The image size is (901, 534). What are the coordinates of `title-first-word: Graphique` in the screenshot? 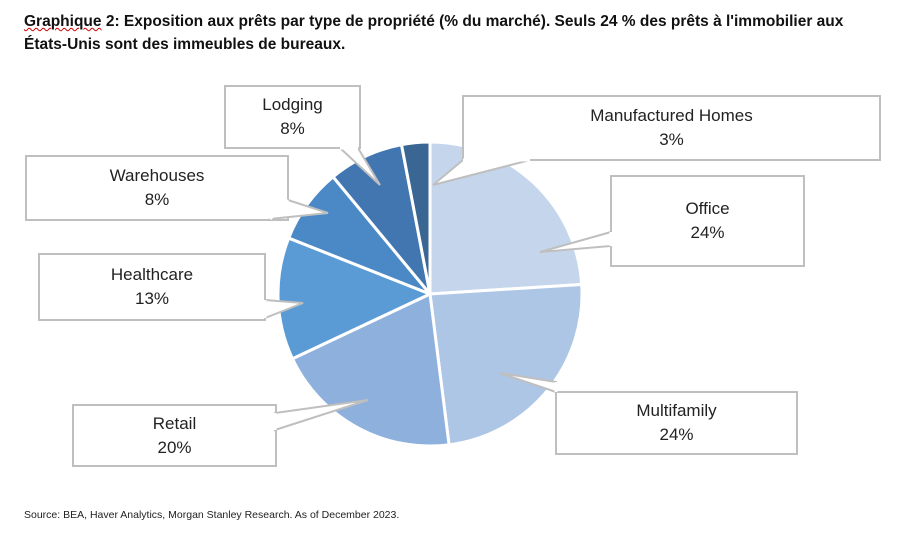 It's located at (63, 21).